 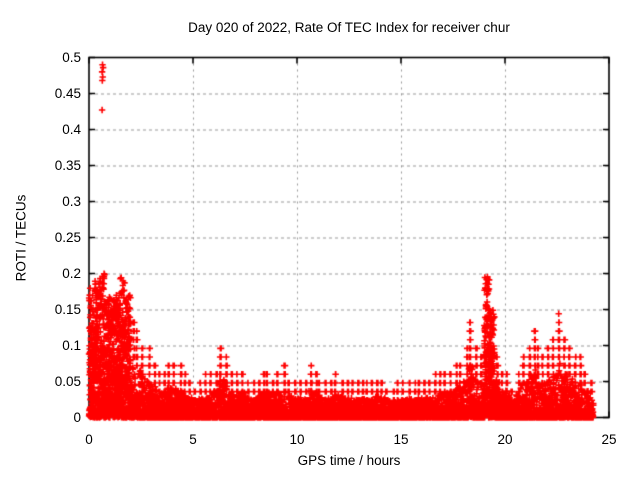 I want to click on y-tick-label: 0.45, so click(x=67, y=93).